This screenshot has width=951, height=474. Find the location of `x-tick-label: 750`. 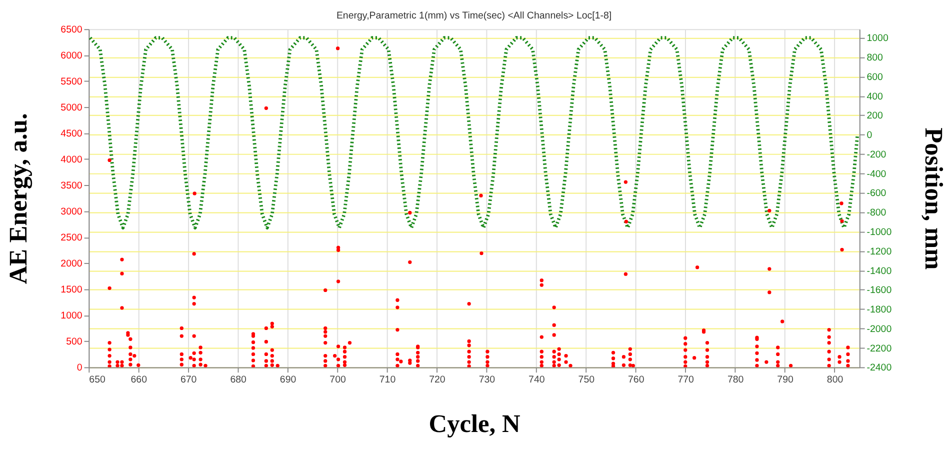

x-tick-label: 750 is located at coordinates (587, 380).